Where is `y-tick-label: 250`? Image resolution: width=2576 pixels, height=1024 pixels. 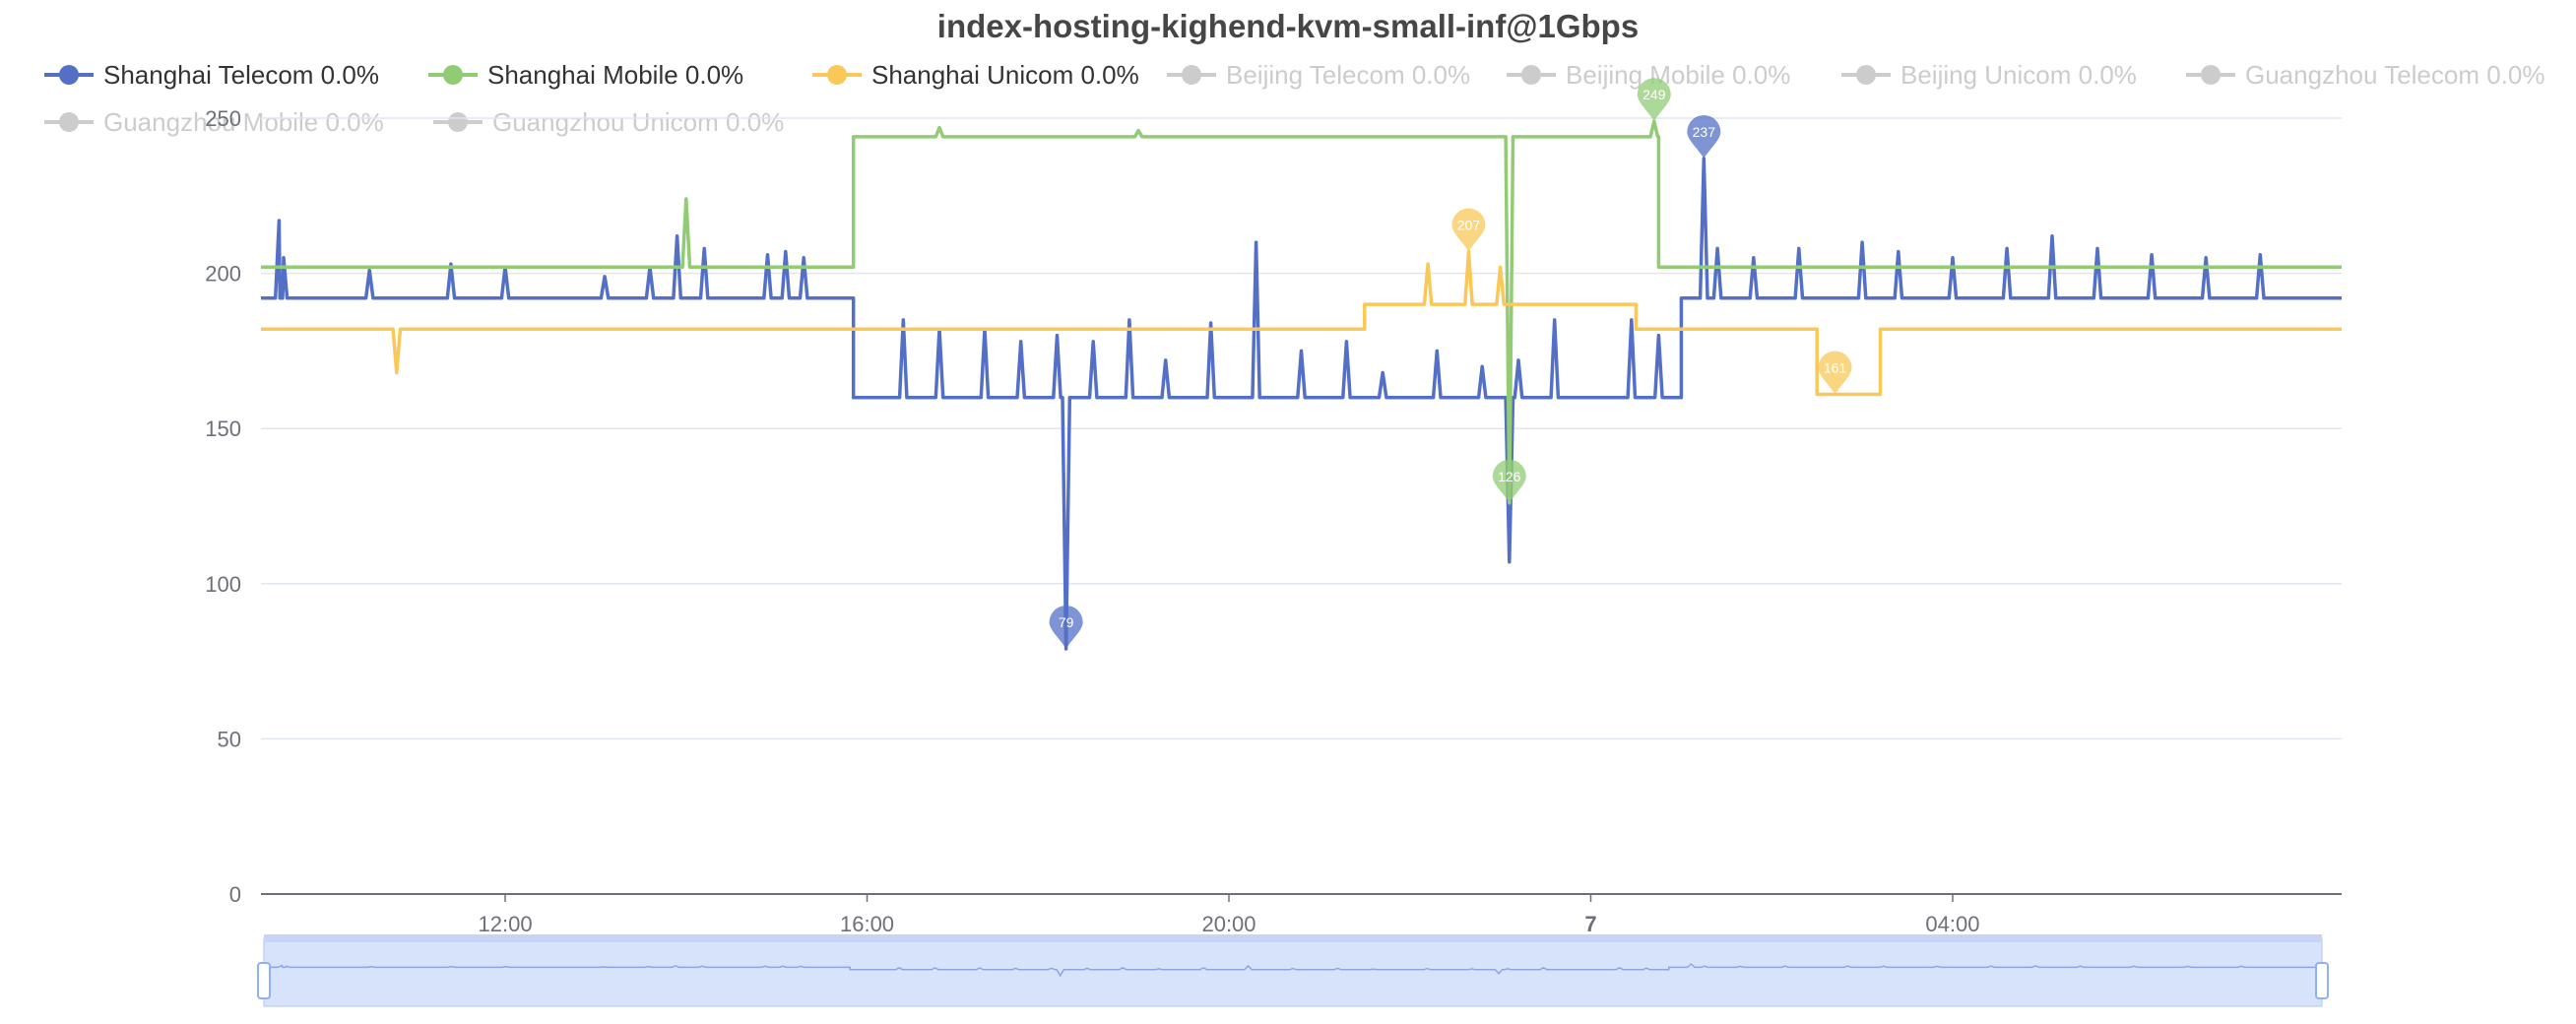 y-tick-label: 250 is located at coordinates (223, 118).